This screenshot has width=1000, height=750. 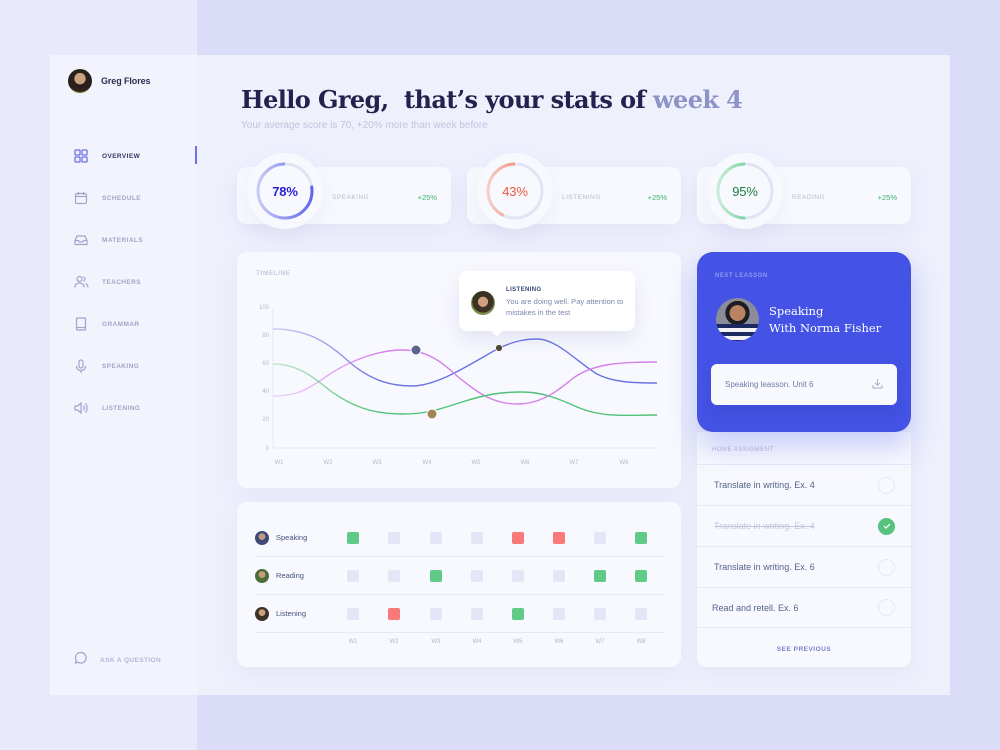 I want to click on lesson-file-download: Speaking leasson. Unit 6, so click(x=804, y=384).